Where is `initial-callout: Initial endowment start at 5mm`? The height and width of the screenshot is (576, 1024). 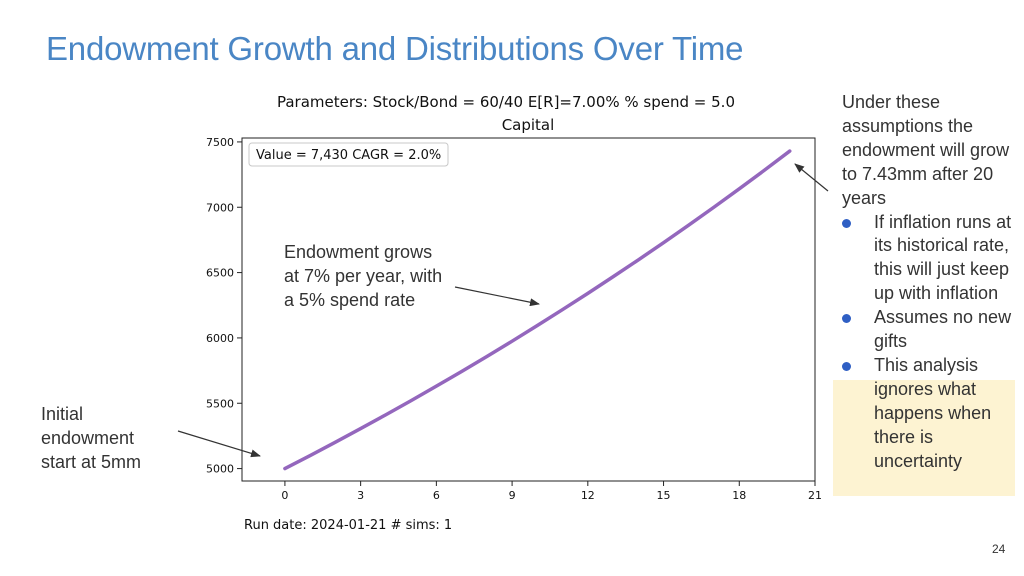 initial-callout: Initial endowment start at 5mm is located at coordinates (91, 438).